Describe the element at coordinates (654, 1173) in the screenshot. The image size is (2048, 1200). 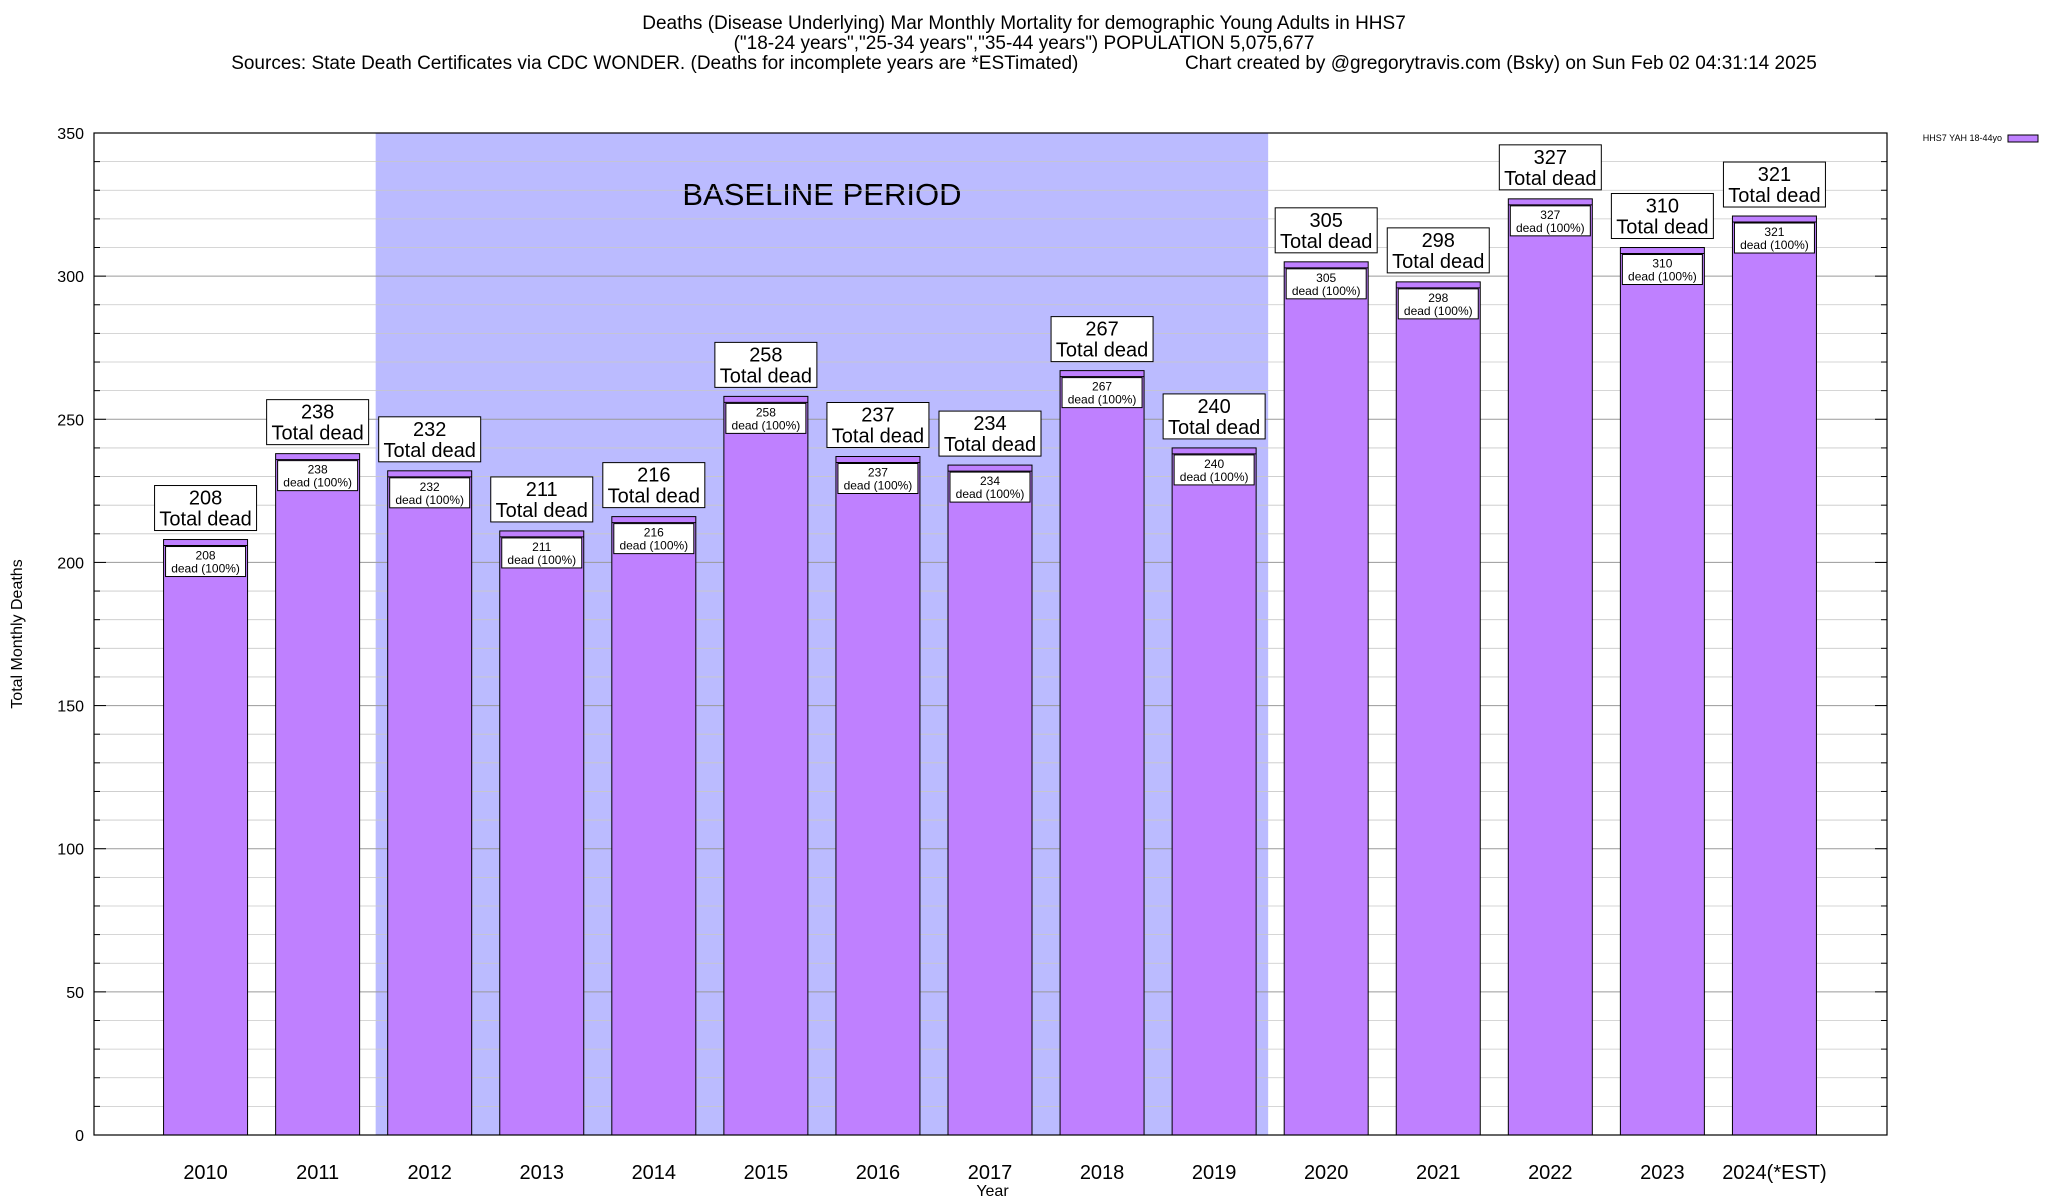
I see `x-tick-label: 2014` at that location.